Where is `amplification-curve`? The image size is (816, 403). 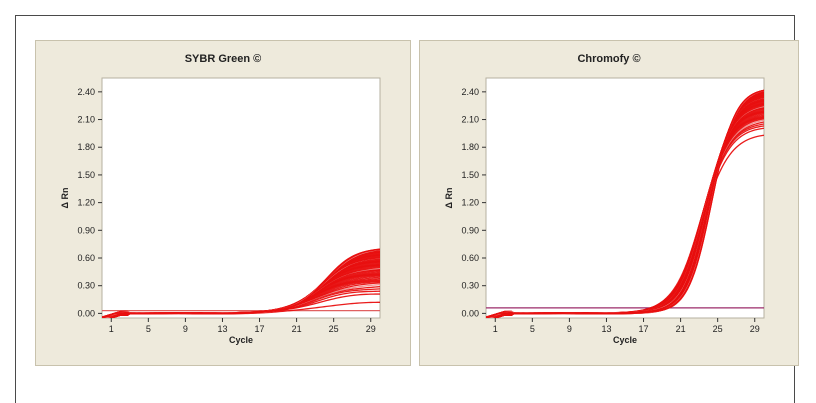 amplification-curve is located at coordinates (241, 283).